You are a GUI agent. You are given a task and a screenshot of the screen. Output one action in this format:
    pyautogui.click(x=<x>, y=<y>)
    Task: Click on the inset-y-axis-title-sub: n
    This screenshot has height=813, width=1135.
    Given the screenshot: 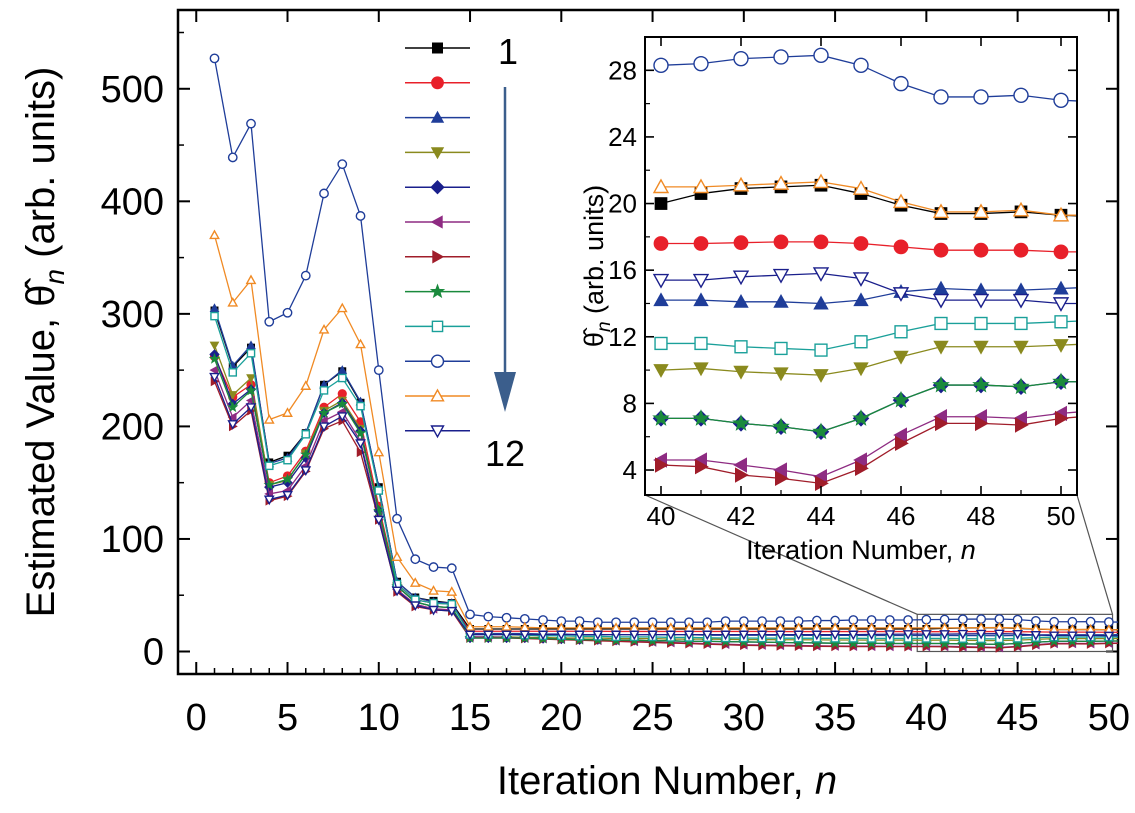 What is the action you would take?
    pyautogui.click(x=604, y=326)
    